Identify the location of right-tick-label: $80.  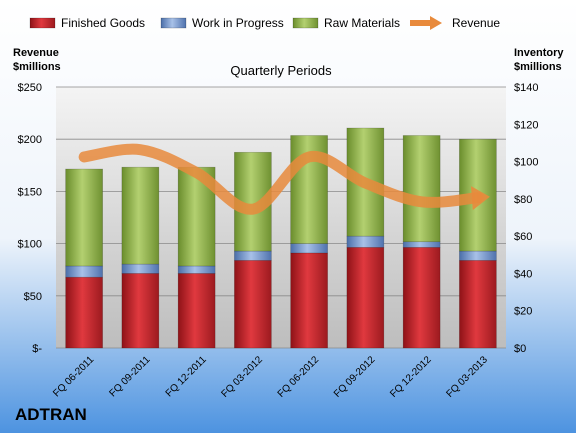
(523, 200).